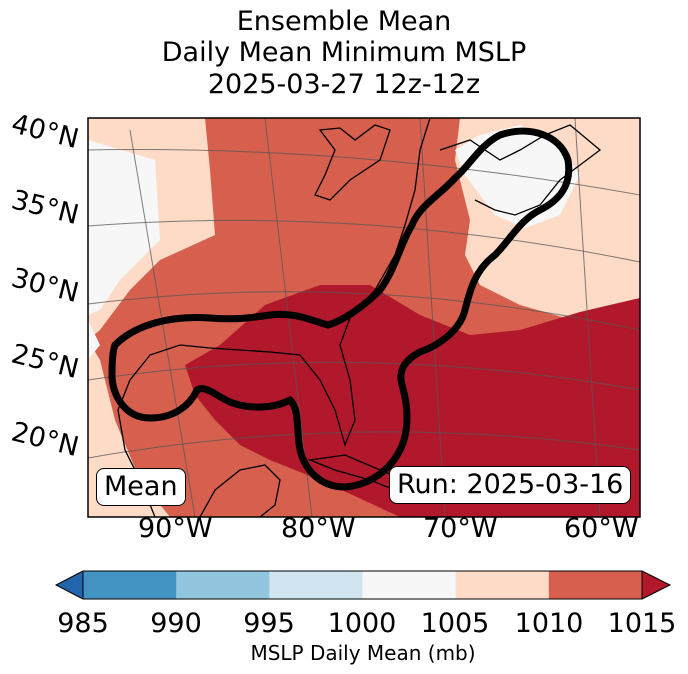 Image resolution: width=688 pixels, height=674 pixels. I want to click on colorbar-tick-1005: 1005, so click(455, 623).